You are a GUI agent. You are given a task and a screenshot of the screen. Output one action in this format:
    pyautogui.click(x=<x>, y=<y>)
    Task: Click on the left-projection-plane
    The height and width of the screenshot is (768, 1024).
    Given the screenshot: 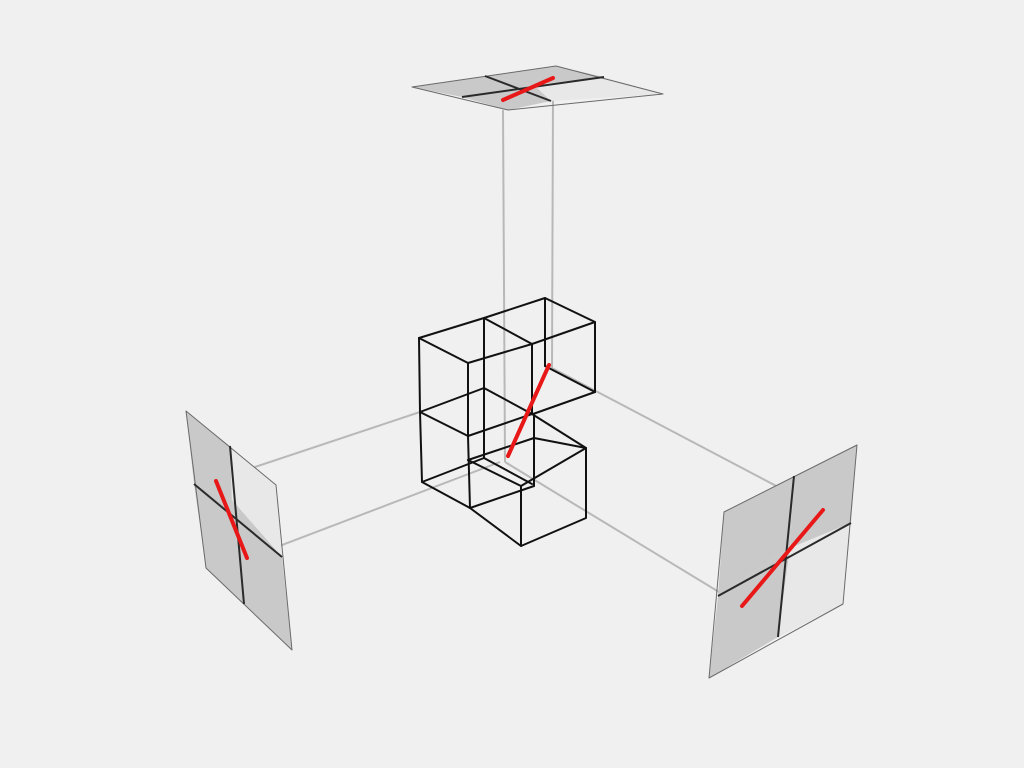 What is the action you would take?
    pyautogui.click(x=239, y=530)
    